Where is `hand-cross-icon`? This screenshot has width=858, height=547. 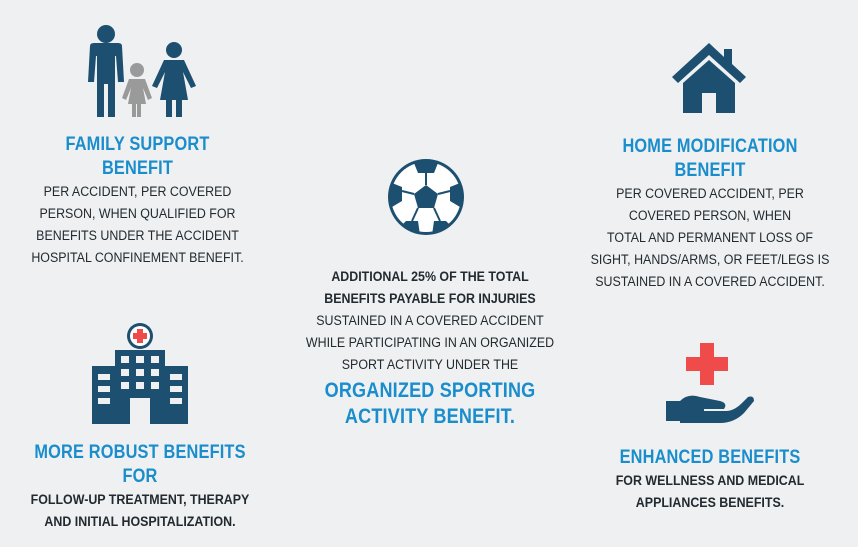 hand-cross-icon is located at coordinates (710, 383).